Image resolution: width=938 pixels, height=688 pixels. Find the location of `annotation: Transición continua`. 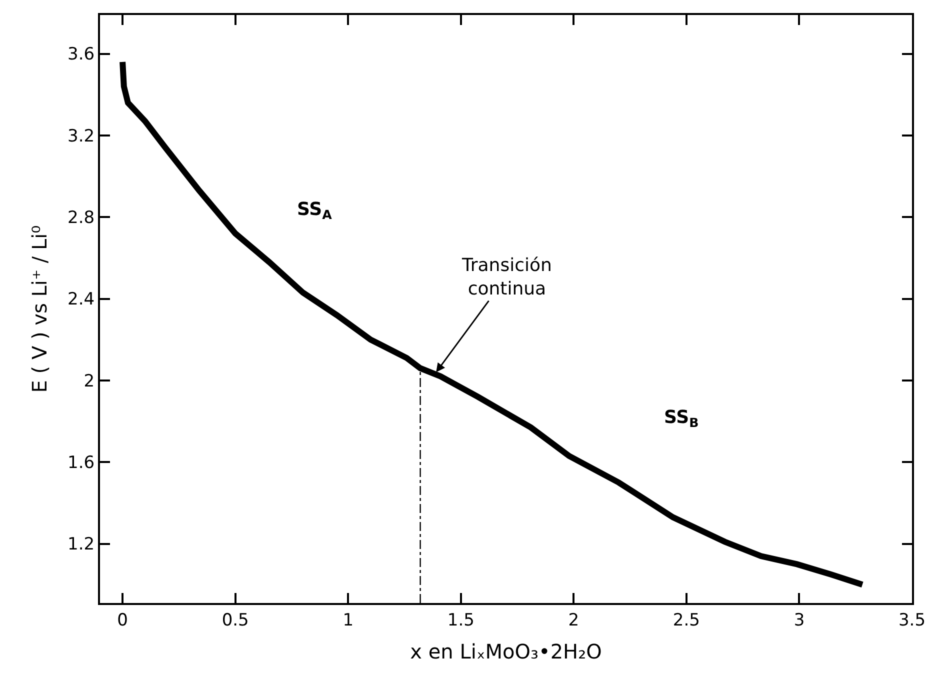

annotation: Transición continua is located at coordinates (506, 277).